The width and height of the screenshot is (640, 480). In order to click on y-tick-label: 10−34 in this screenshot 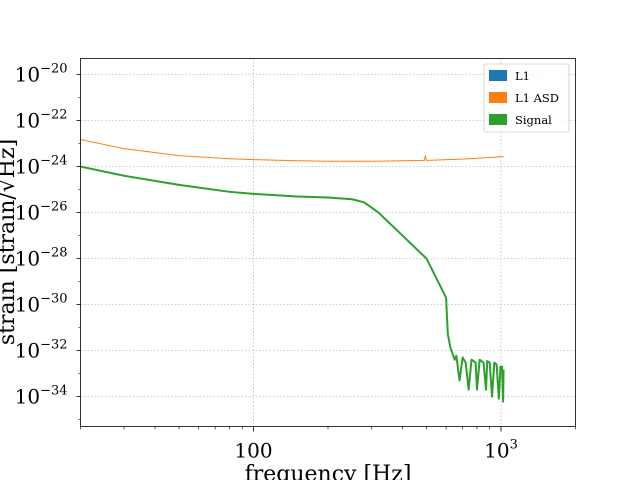, I will do `click(41, 396)`.